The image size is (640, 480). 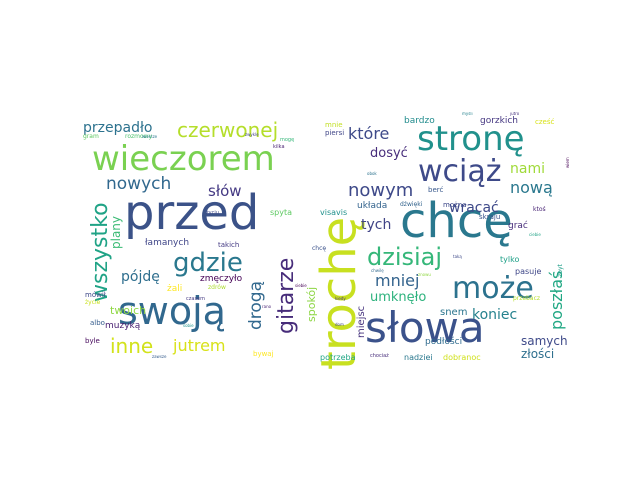 What do you see at coordinates (444, 342) in the screenshot?
I see `word-podlosci: podłości` at bounding box center [444, 342].